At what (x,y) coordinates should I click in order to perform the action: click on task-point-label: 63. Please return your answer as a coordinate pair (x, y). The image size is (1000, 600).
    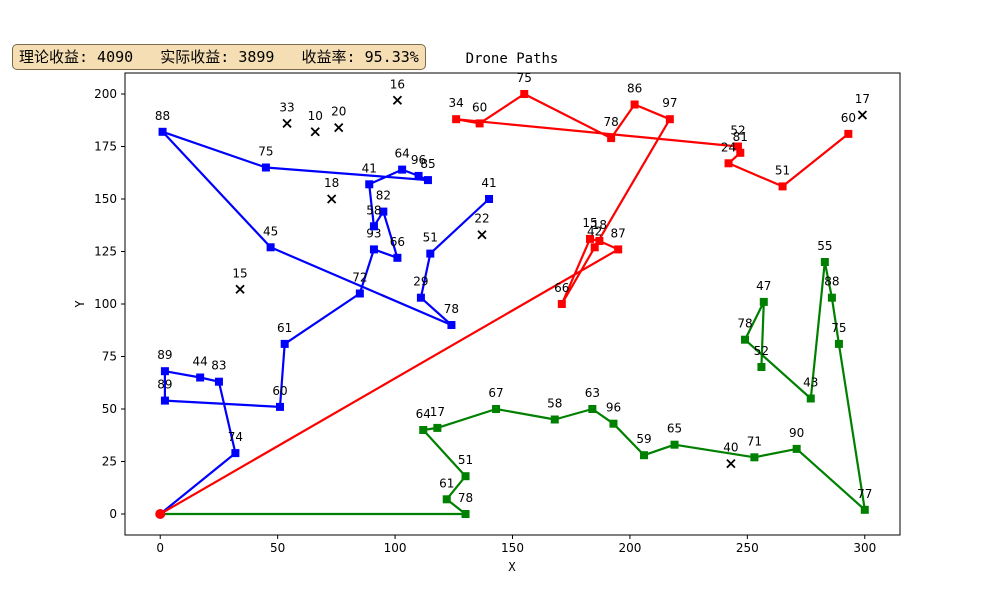
    Looking at the image, I should click on (592, 393).